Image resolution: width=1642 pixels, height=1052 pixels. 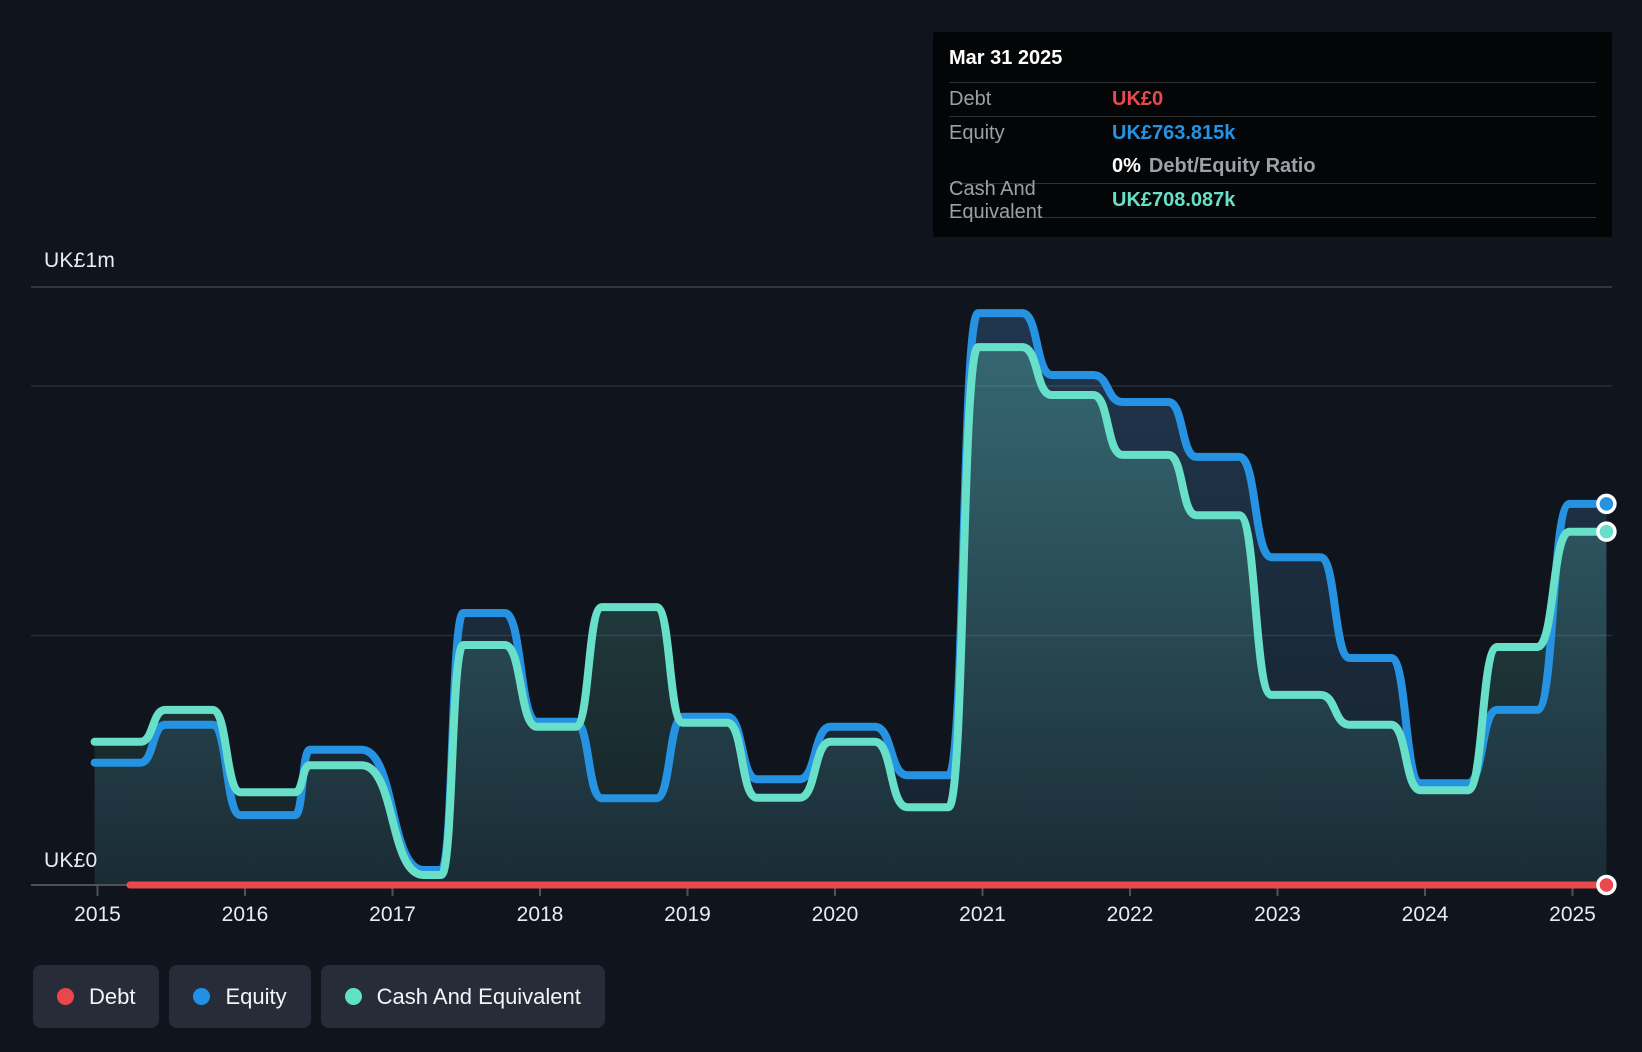 What do you see at coordinates (540, 914) in the screenshot?
I see `x-axis-label-2018: 2018` at bounding box center [540, 914].